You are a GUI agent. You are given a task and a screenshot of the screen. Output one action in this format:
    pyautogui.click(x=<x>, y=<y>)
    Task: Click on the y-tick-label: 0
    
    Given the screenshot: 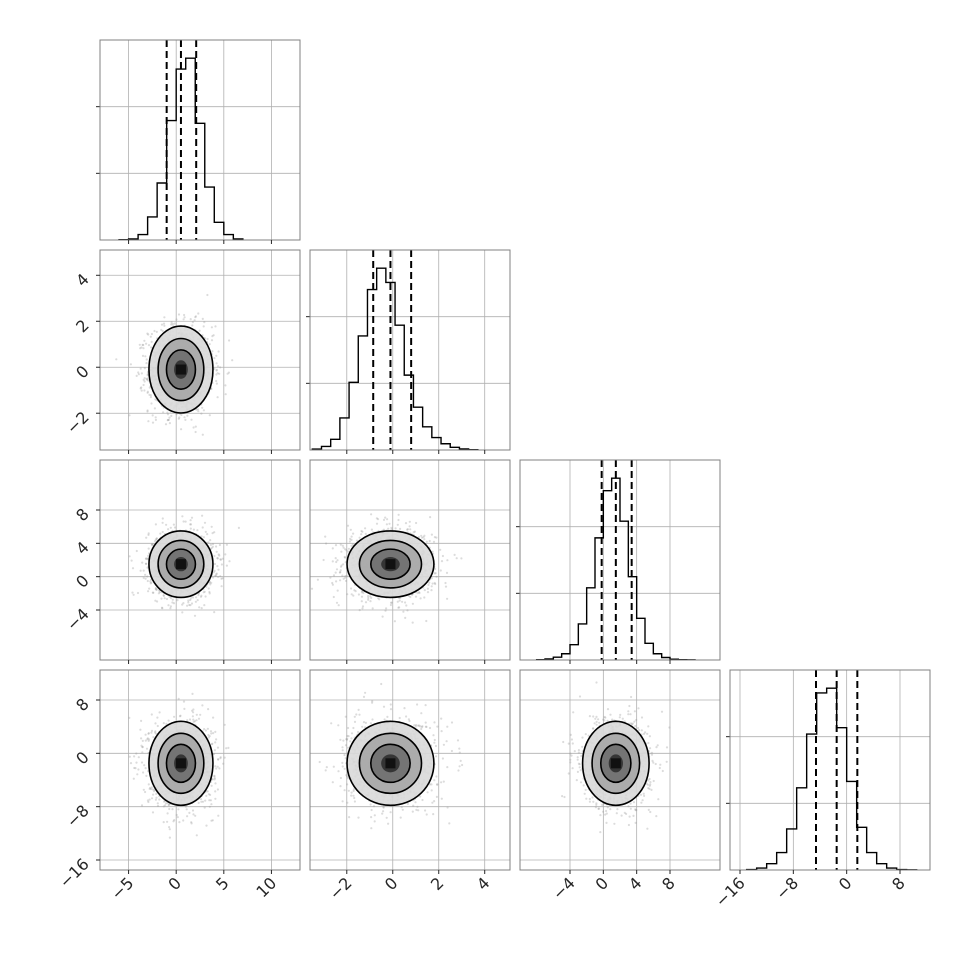 What is the action you would take?
    pyautogui.click(x=82, y=372)
    